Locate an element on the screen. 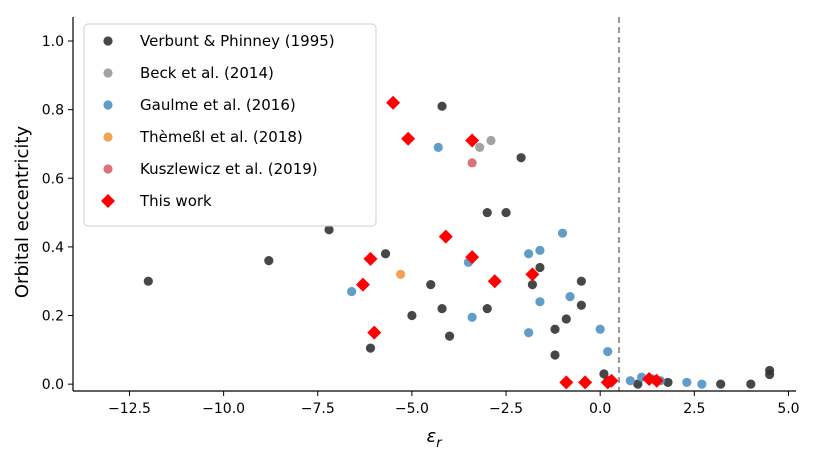 The width and height of the screenshot is (817, 454). x-axis-label-subscript: r is located at coordinates (439, 443).